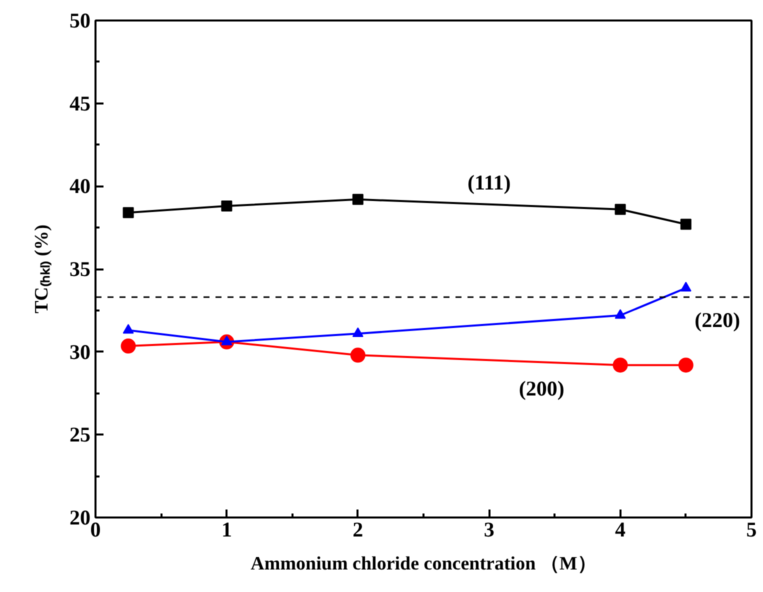 This screenshot has height=592, width=763. Describe the element at coordinates (42, 269) in the screenshot. I see `y-axis-title: TC₍ₕₖₗ₎ (%)` at that location.